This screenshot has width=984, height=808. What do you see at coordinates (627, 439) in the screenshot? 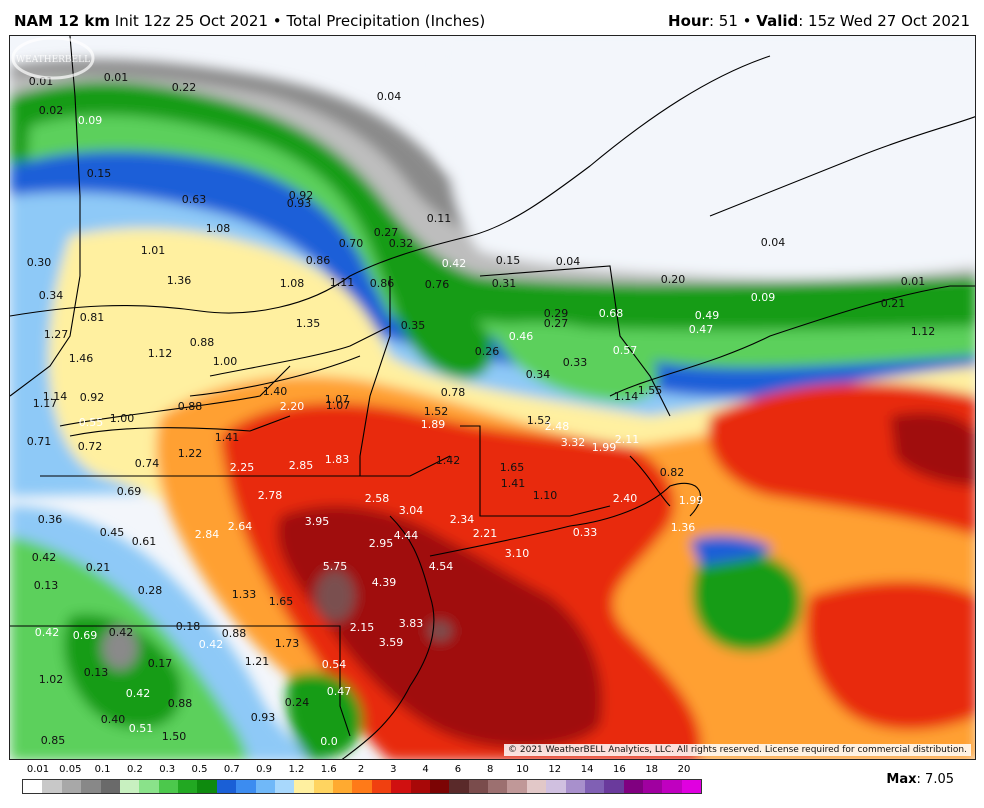
I see `precip-value-label: 2.11` at bounding box center [627, 439].